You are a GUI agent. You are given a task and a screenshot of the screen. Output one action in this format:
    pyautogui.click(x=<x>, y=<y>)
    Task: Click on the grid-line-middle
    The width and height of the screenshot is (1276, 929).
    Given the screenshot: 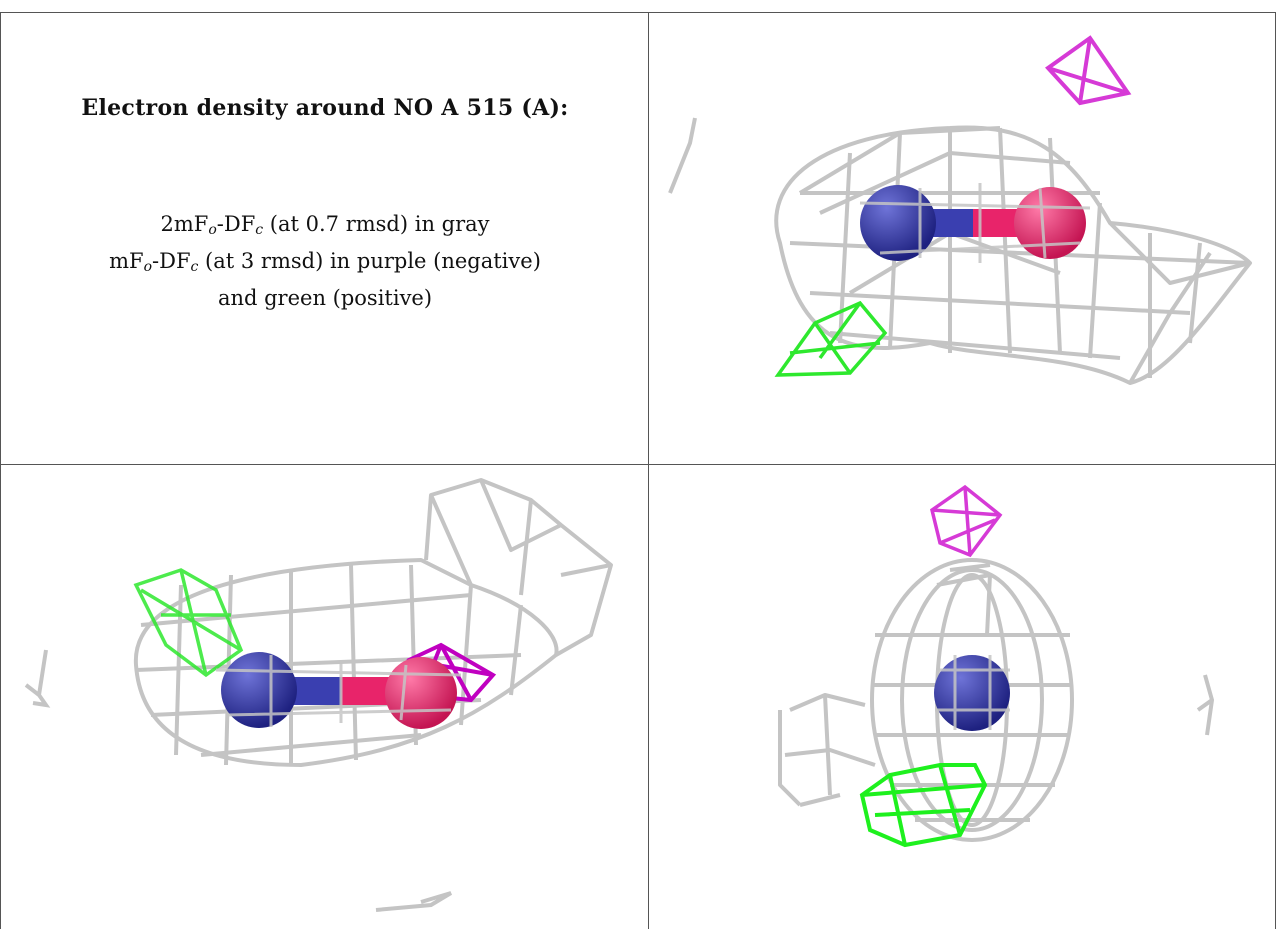 What is the action you would take?
    pyautogui.click(x=648, y=470)
    